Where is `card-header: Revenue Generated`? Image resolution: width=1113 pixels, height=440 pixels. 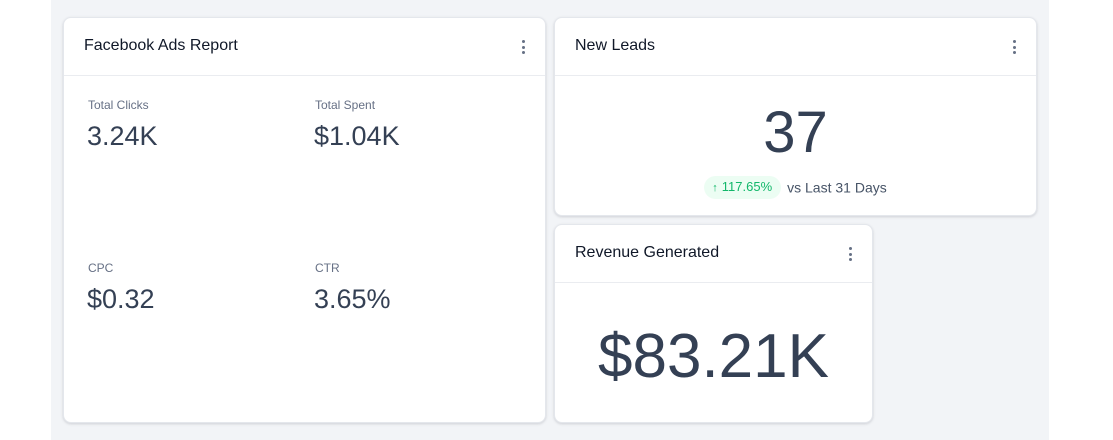 card-header: Revenue Generated is located at coordinates (713, 254).